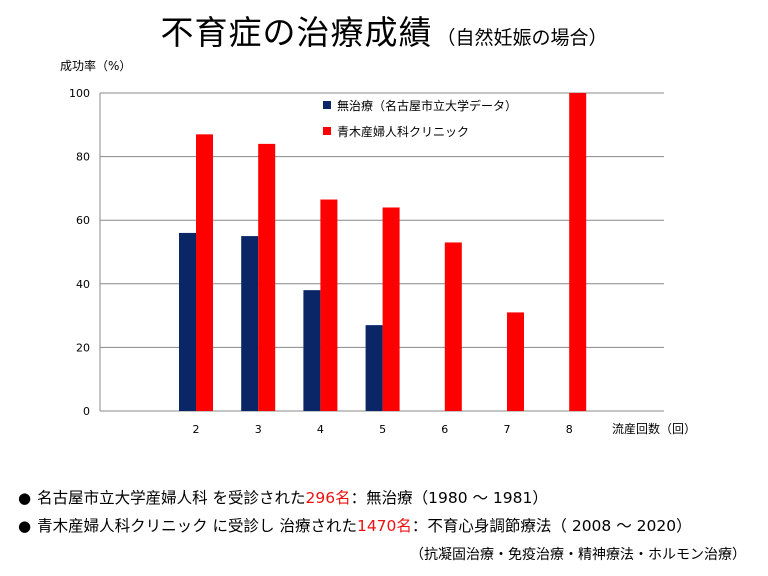  I want to click on y-axis-label: 成功率（%）, so click(95, 65).